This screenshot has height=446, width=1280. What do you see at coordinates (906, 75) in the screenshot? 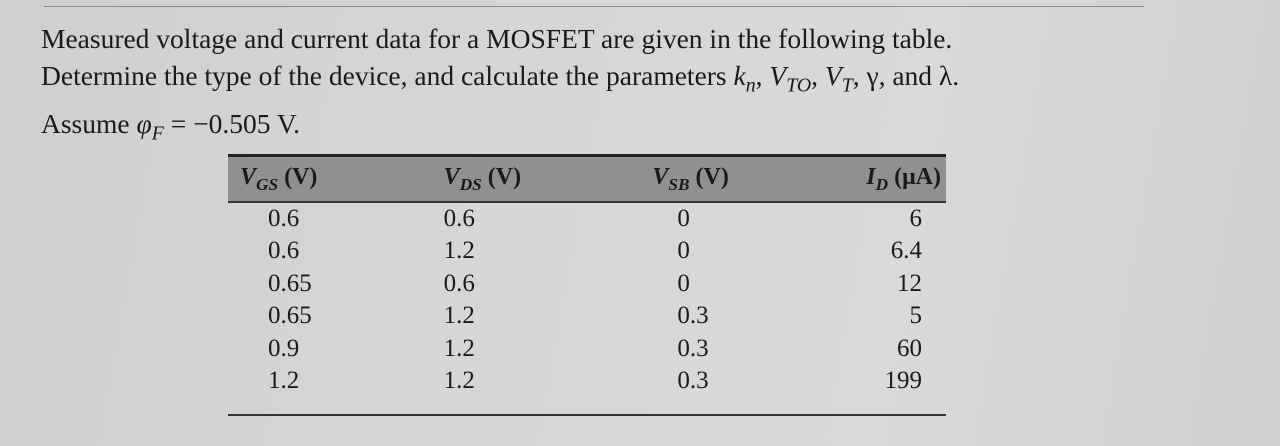
I see `problem-line-2-end: , γ, and λ.` at bounding box center [906, 75].